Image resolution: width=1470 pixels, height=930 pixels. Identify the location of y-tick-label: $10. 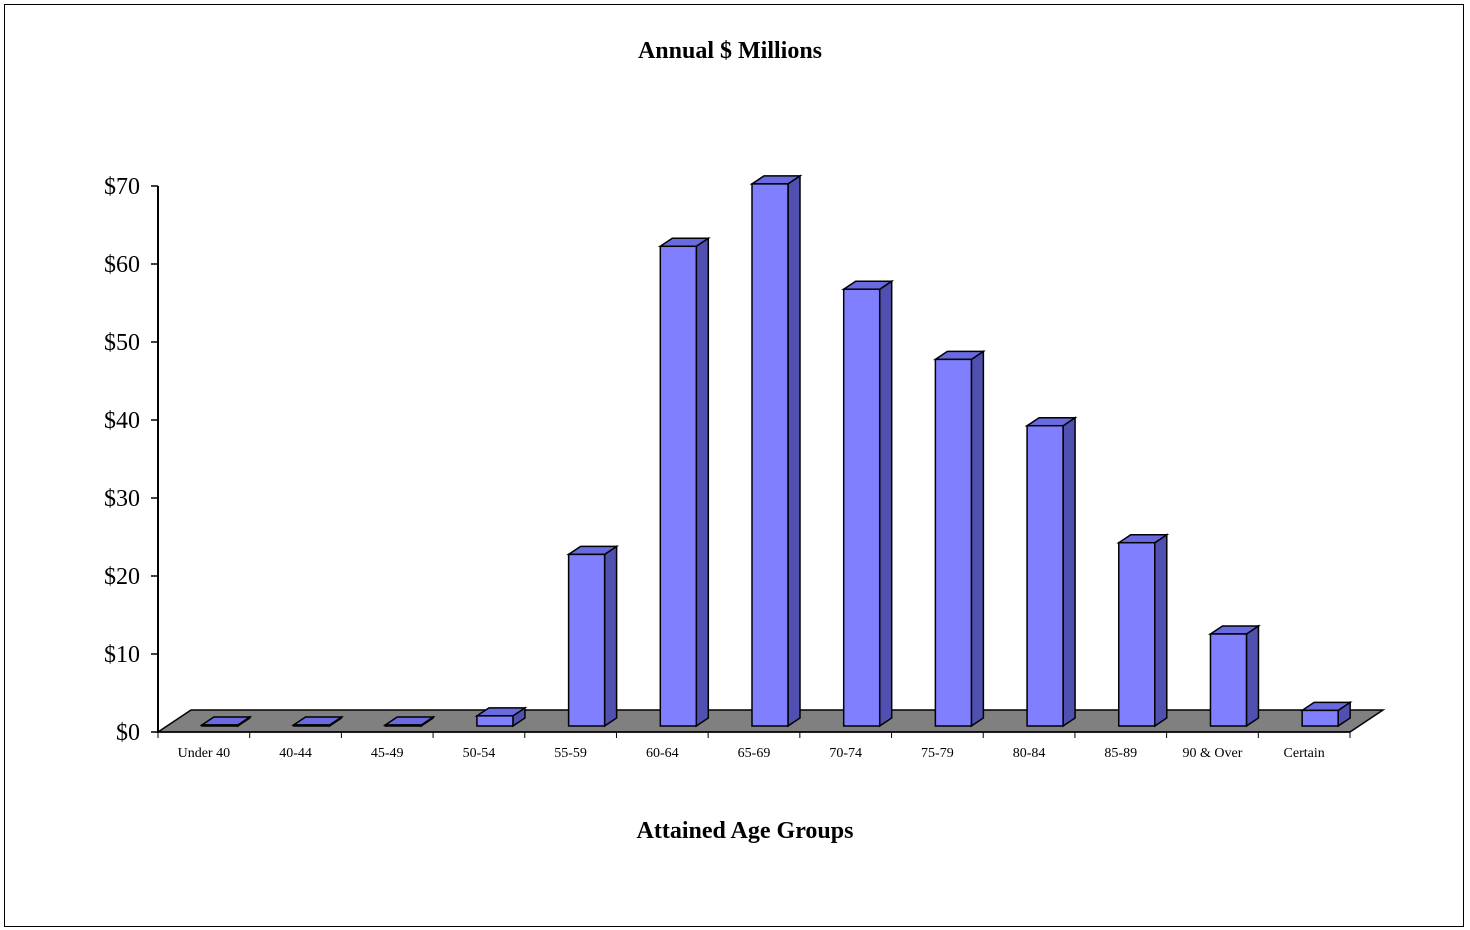
(122, 655).